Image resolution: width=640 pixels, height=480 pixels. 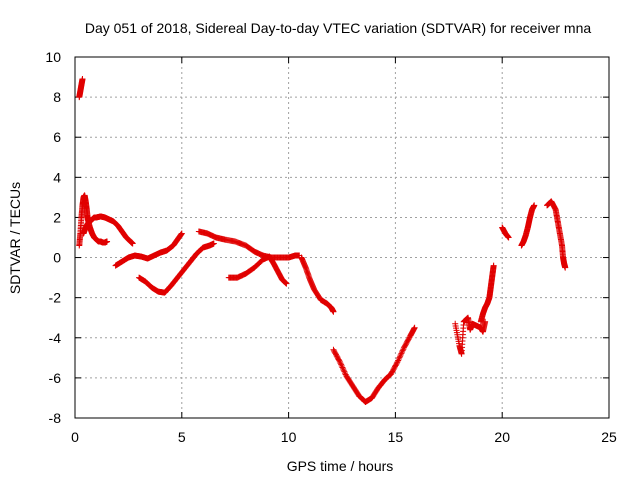 What do you see at coordinates (75, 437) in the screenshot?
I see `x-tick-label: 0` at bounding box center [75, 437].